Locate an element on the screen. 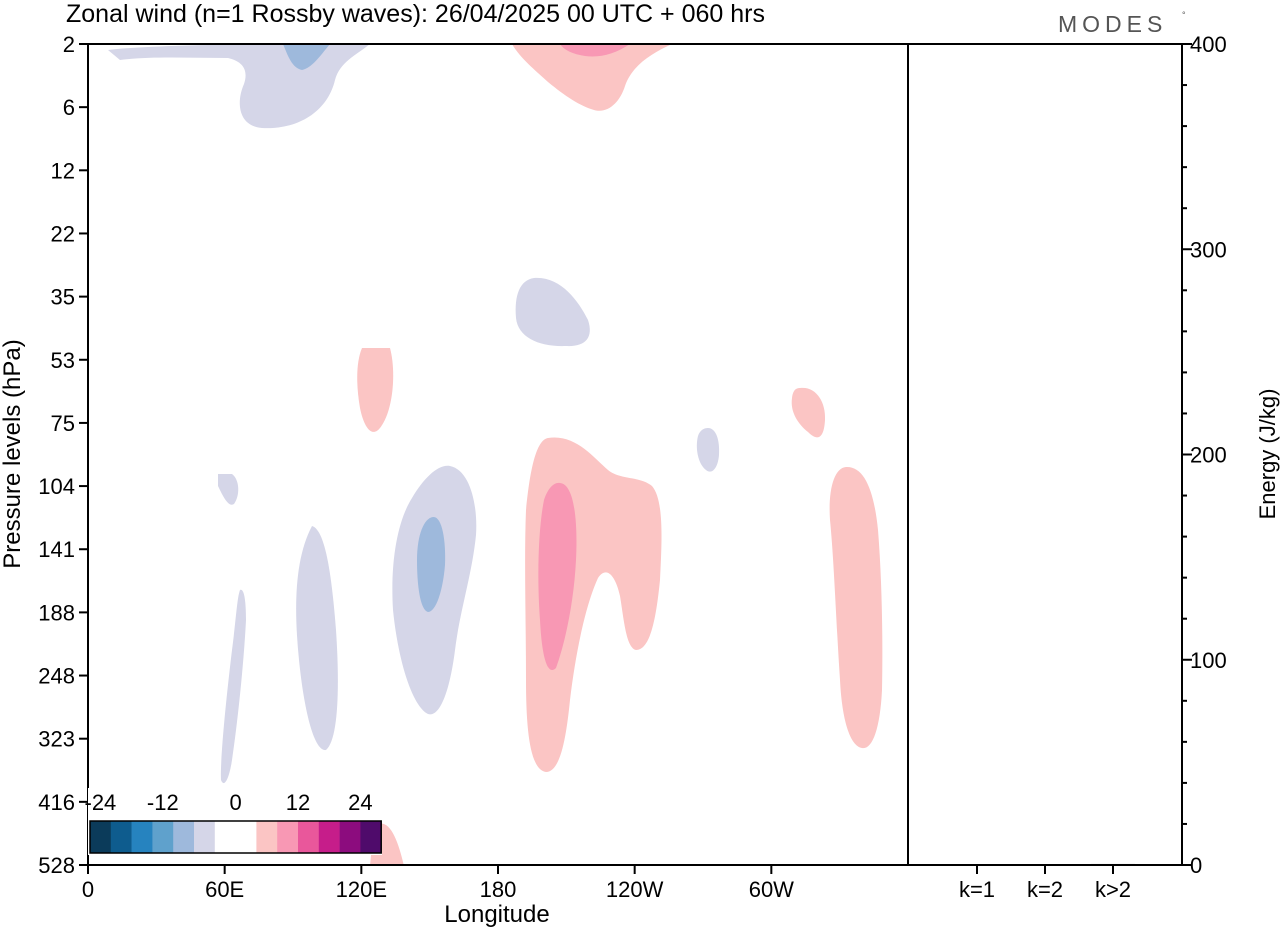 This screenshot has height=930, width=1280. energy-categories: k=1 k=2 k>2 is located at coordinates (1045, 883).